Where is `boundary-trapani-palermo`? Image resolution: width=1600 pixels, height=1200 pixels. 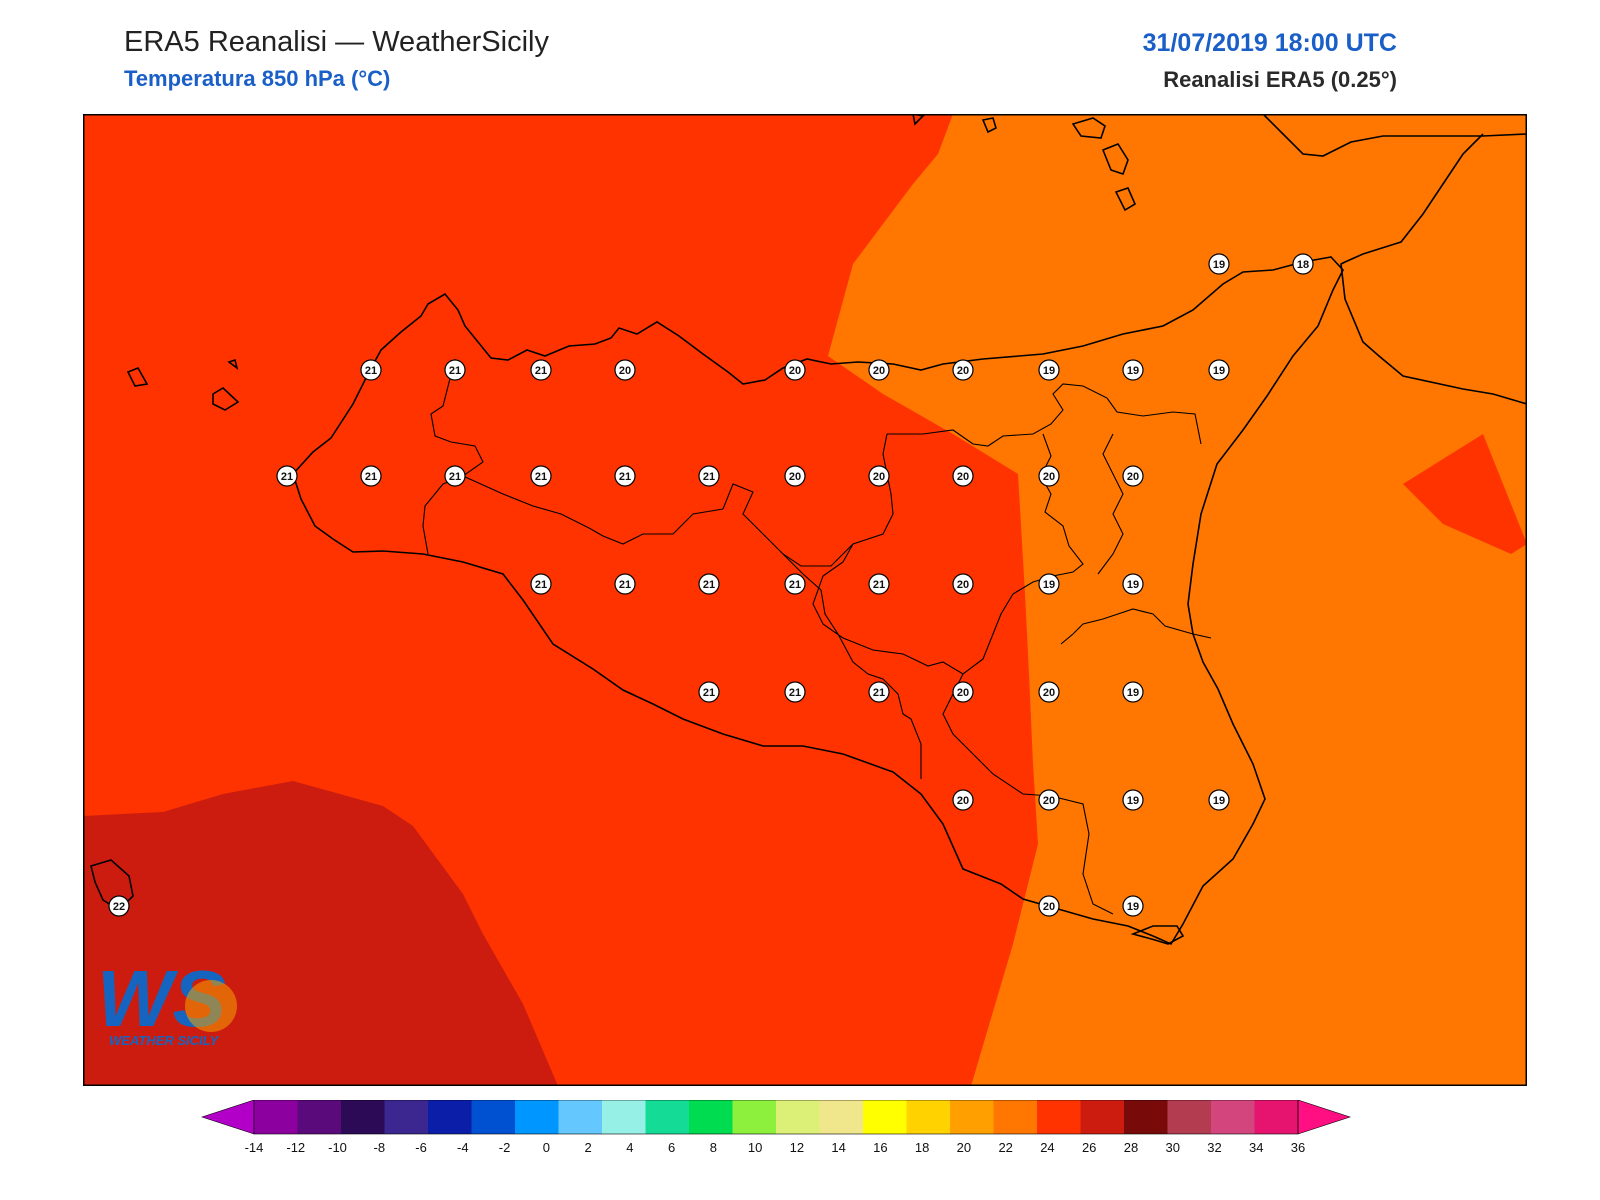
boundary-trapani-palermo is located at coordinates (453, 456).